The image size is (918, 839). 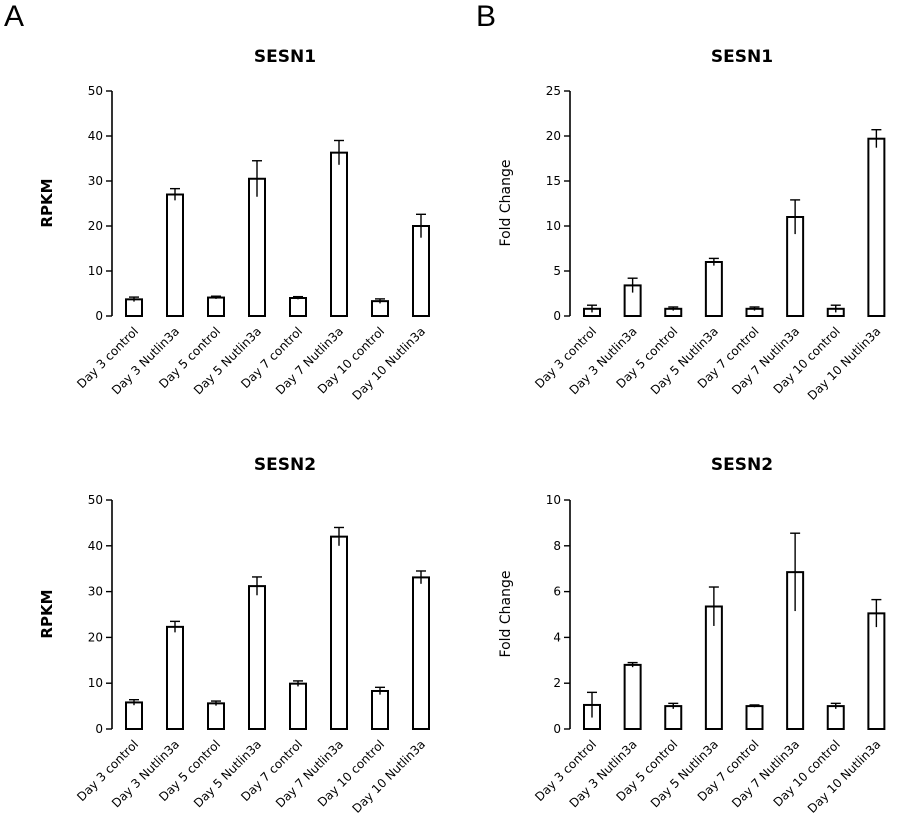 I want to click on y-tick-label: 2, so click(x=557, y=683).